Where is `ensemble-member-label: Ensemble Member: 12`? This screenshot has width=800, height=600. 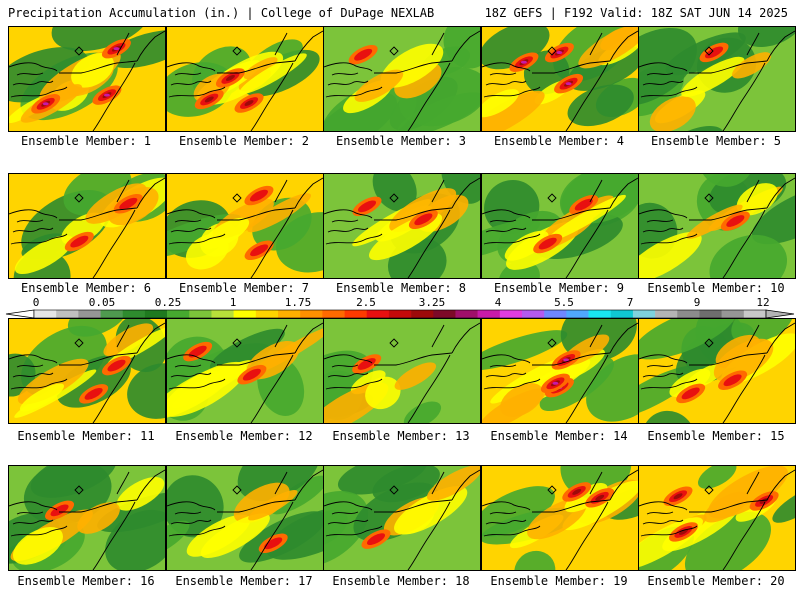
ensemble-member-label: Ensemble Member: 12 is located at coordinates (244, 436).